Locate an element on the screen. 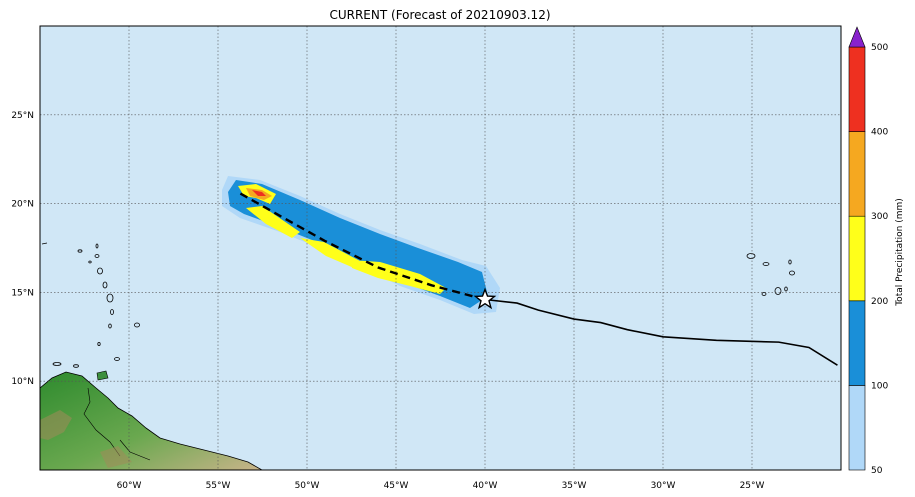 This screenshot has width=915, height=497. colorbar-tick-label: 500 is located at coordinates (879, 48).